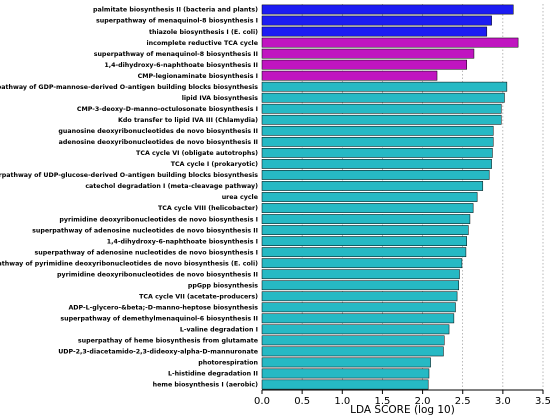 The height and width of the screenshot is (418, 550). I want to click on x-tick-label: 1.5, so click(382, 401).